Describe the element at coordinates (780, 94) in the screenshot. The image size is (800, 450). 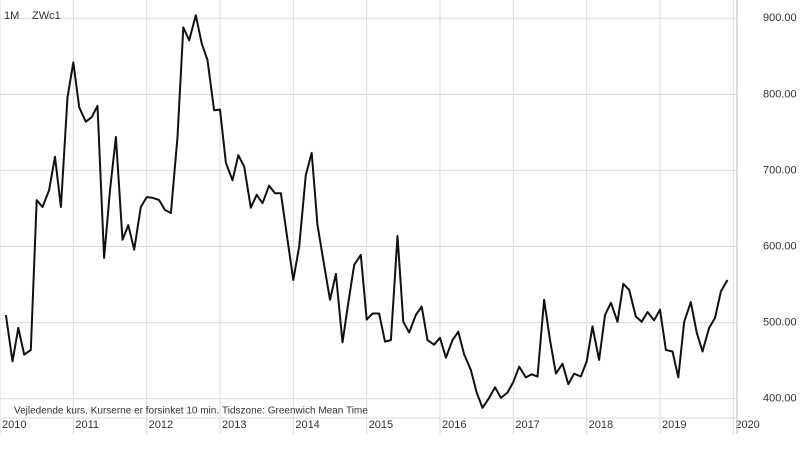
I see `y-tick-label: 800.00` at that location.